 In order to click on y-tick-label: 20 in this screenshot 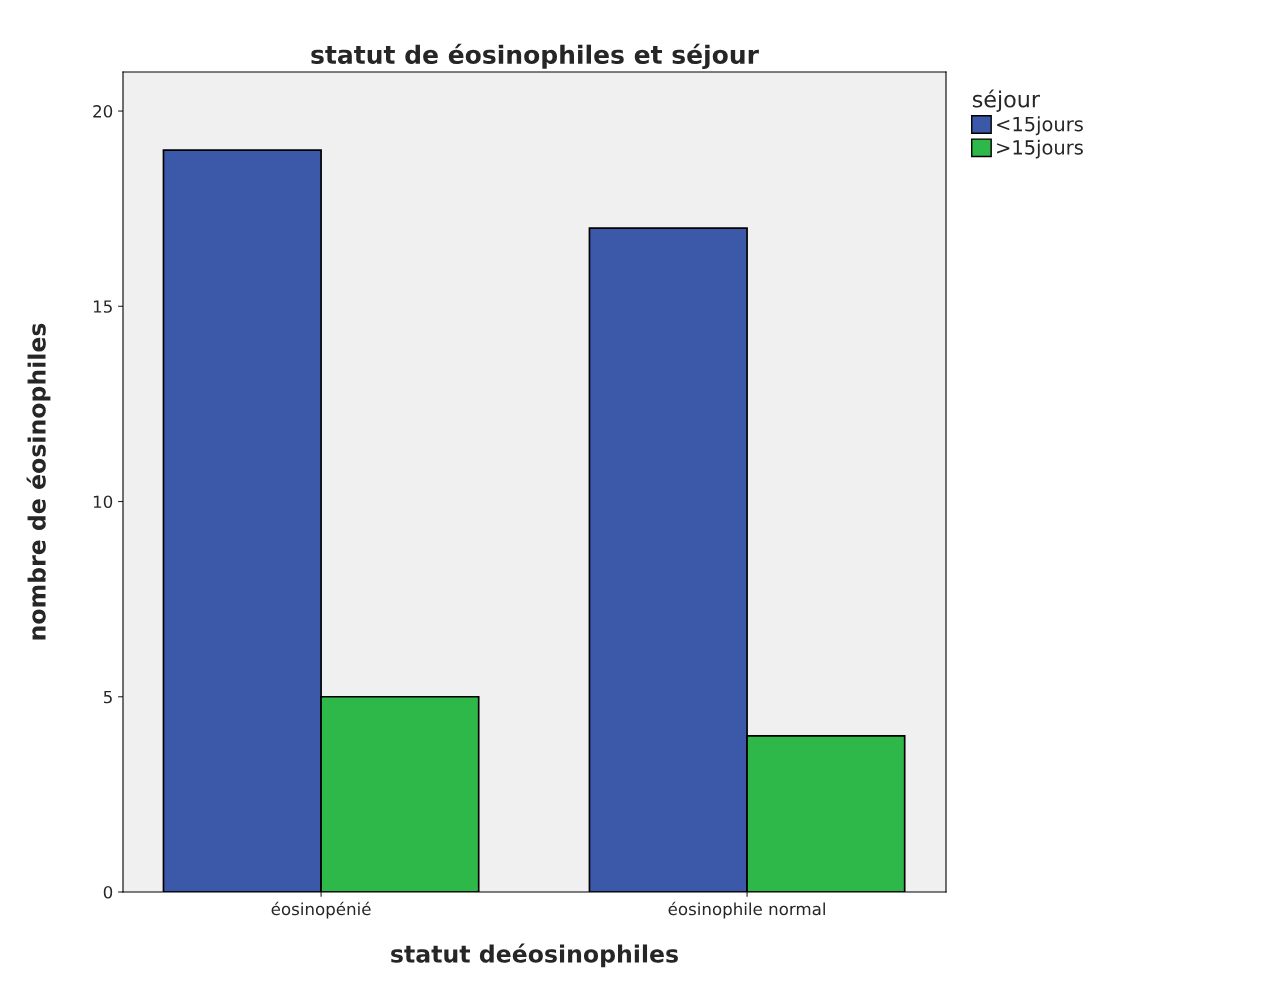, I will do `click(103, 111)`.